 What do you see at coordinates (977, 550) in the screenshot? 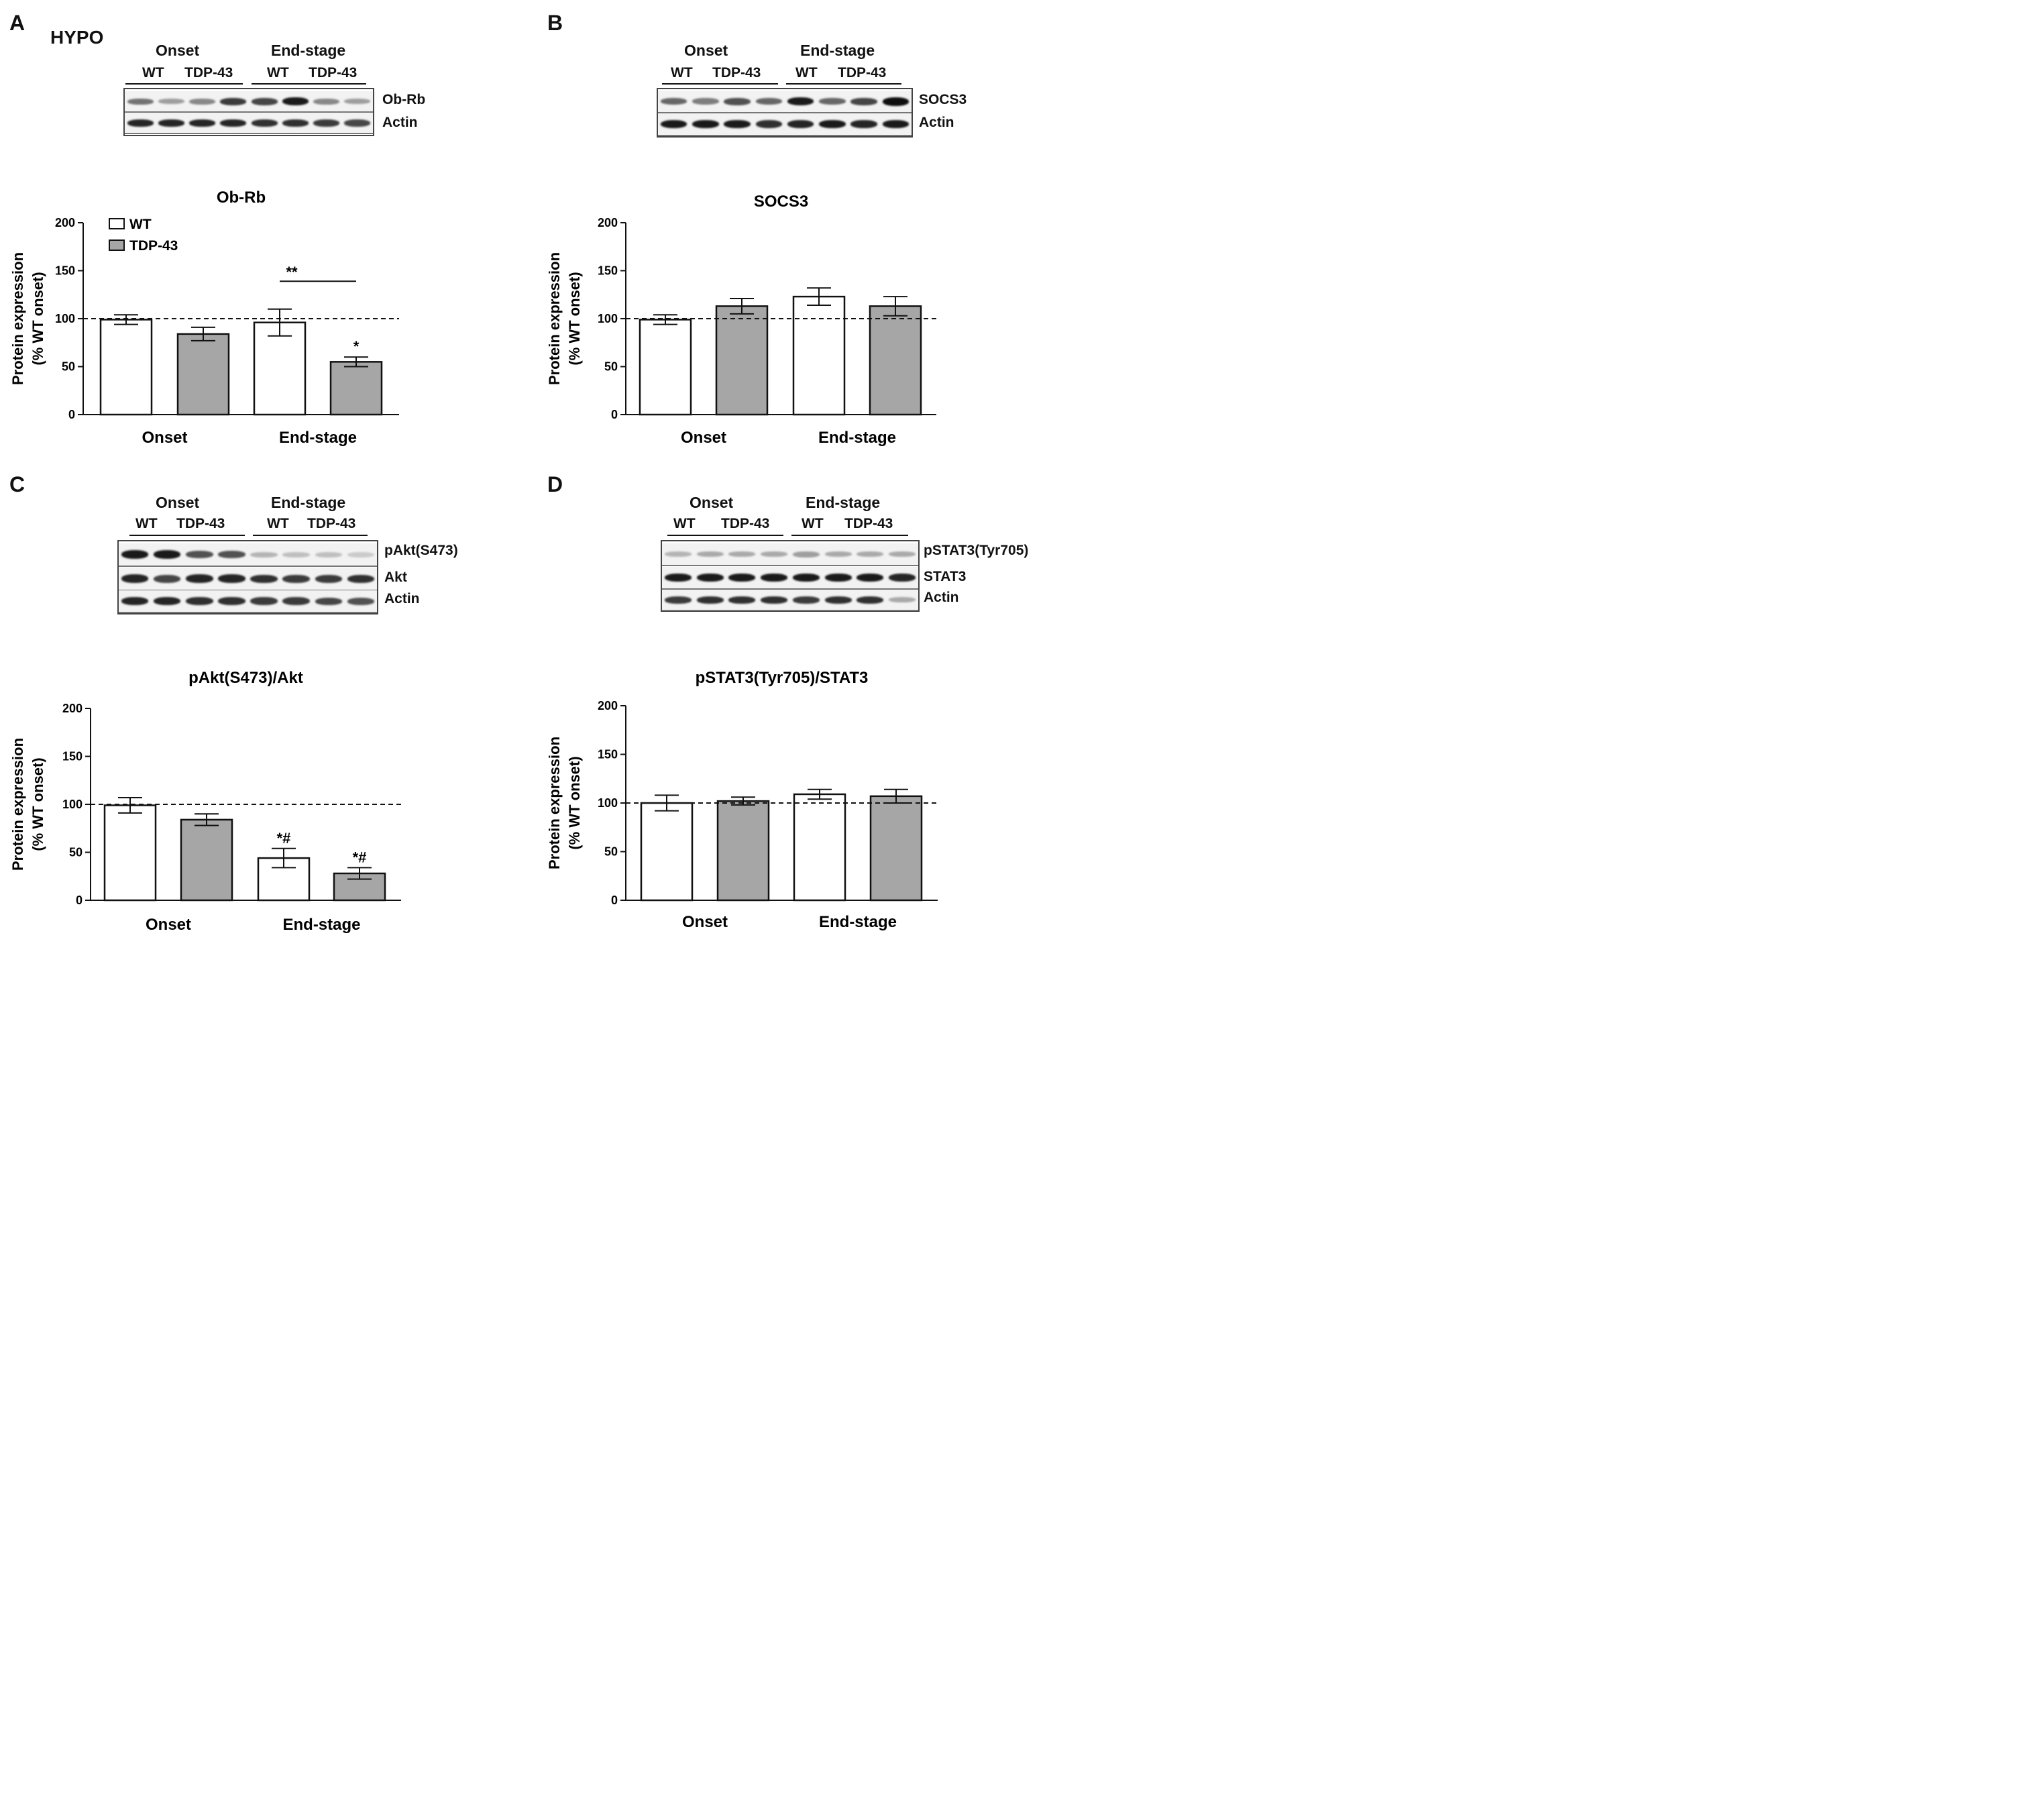
I see `blot-row-label: pSTAT3(Tyr705)` at bounding box center [977, 550].